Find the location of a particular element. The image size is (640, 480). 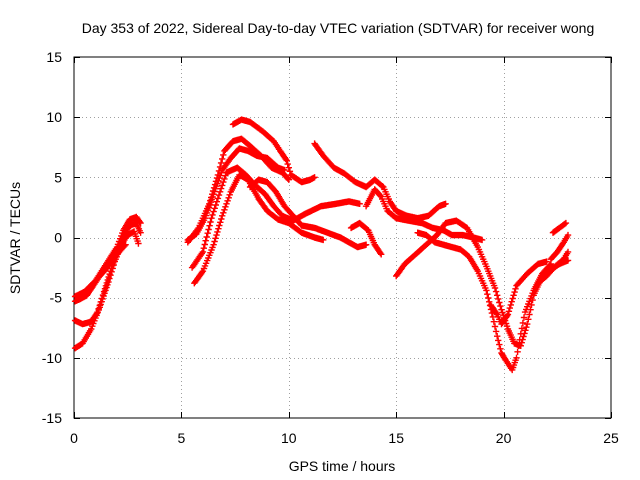

y-tick-label: 10 is located at coordinates (54, 117).